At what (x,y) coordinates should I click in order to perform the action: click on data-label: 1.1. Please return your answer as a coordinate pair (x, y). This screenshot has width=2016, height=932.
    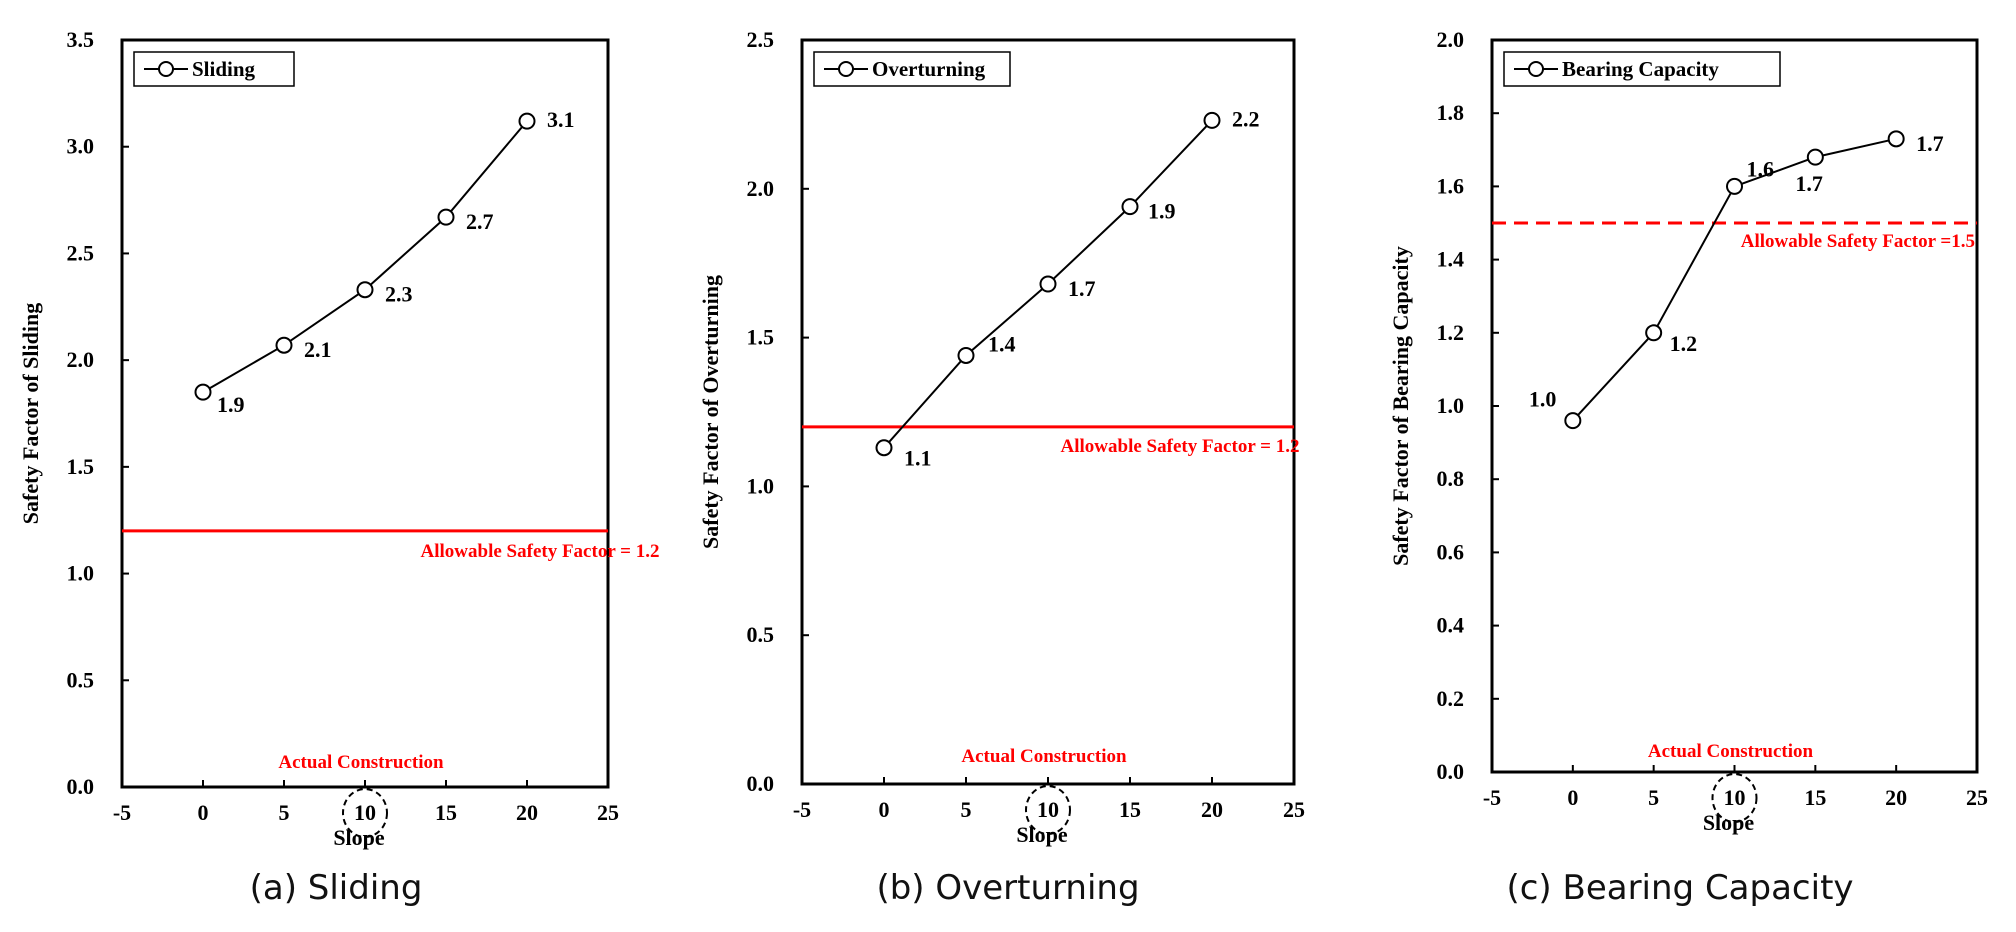
    Looking at the image, I should click on (918, 458).